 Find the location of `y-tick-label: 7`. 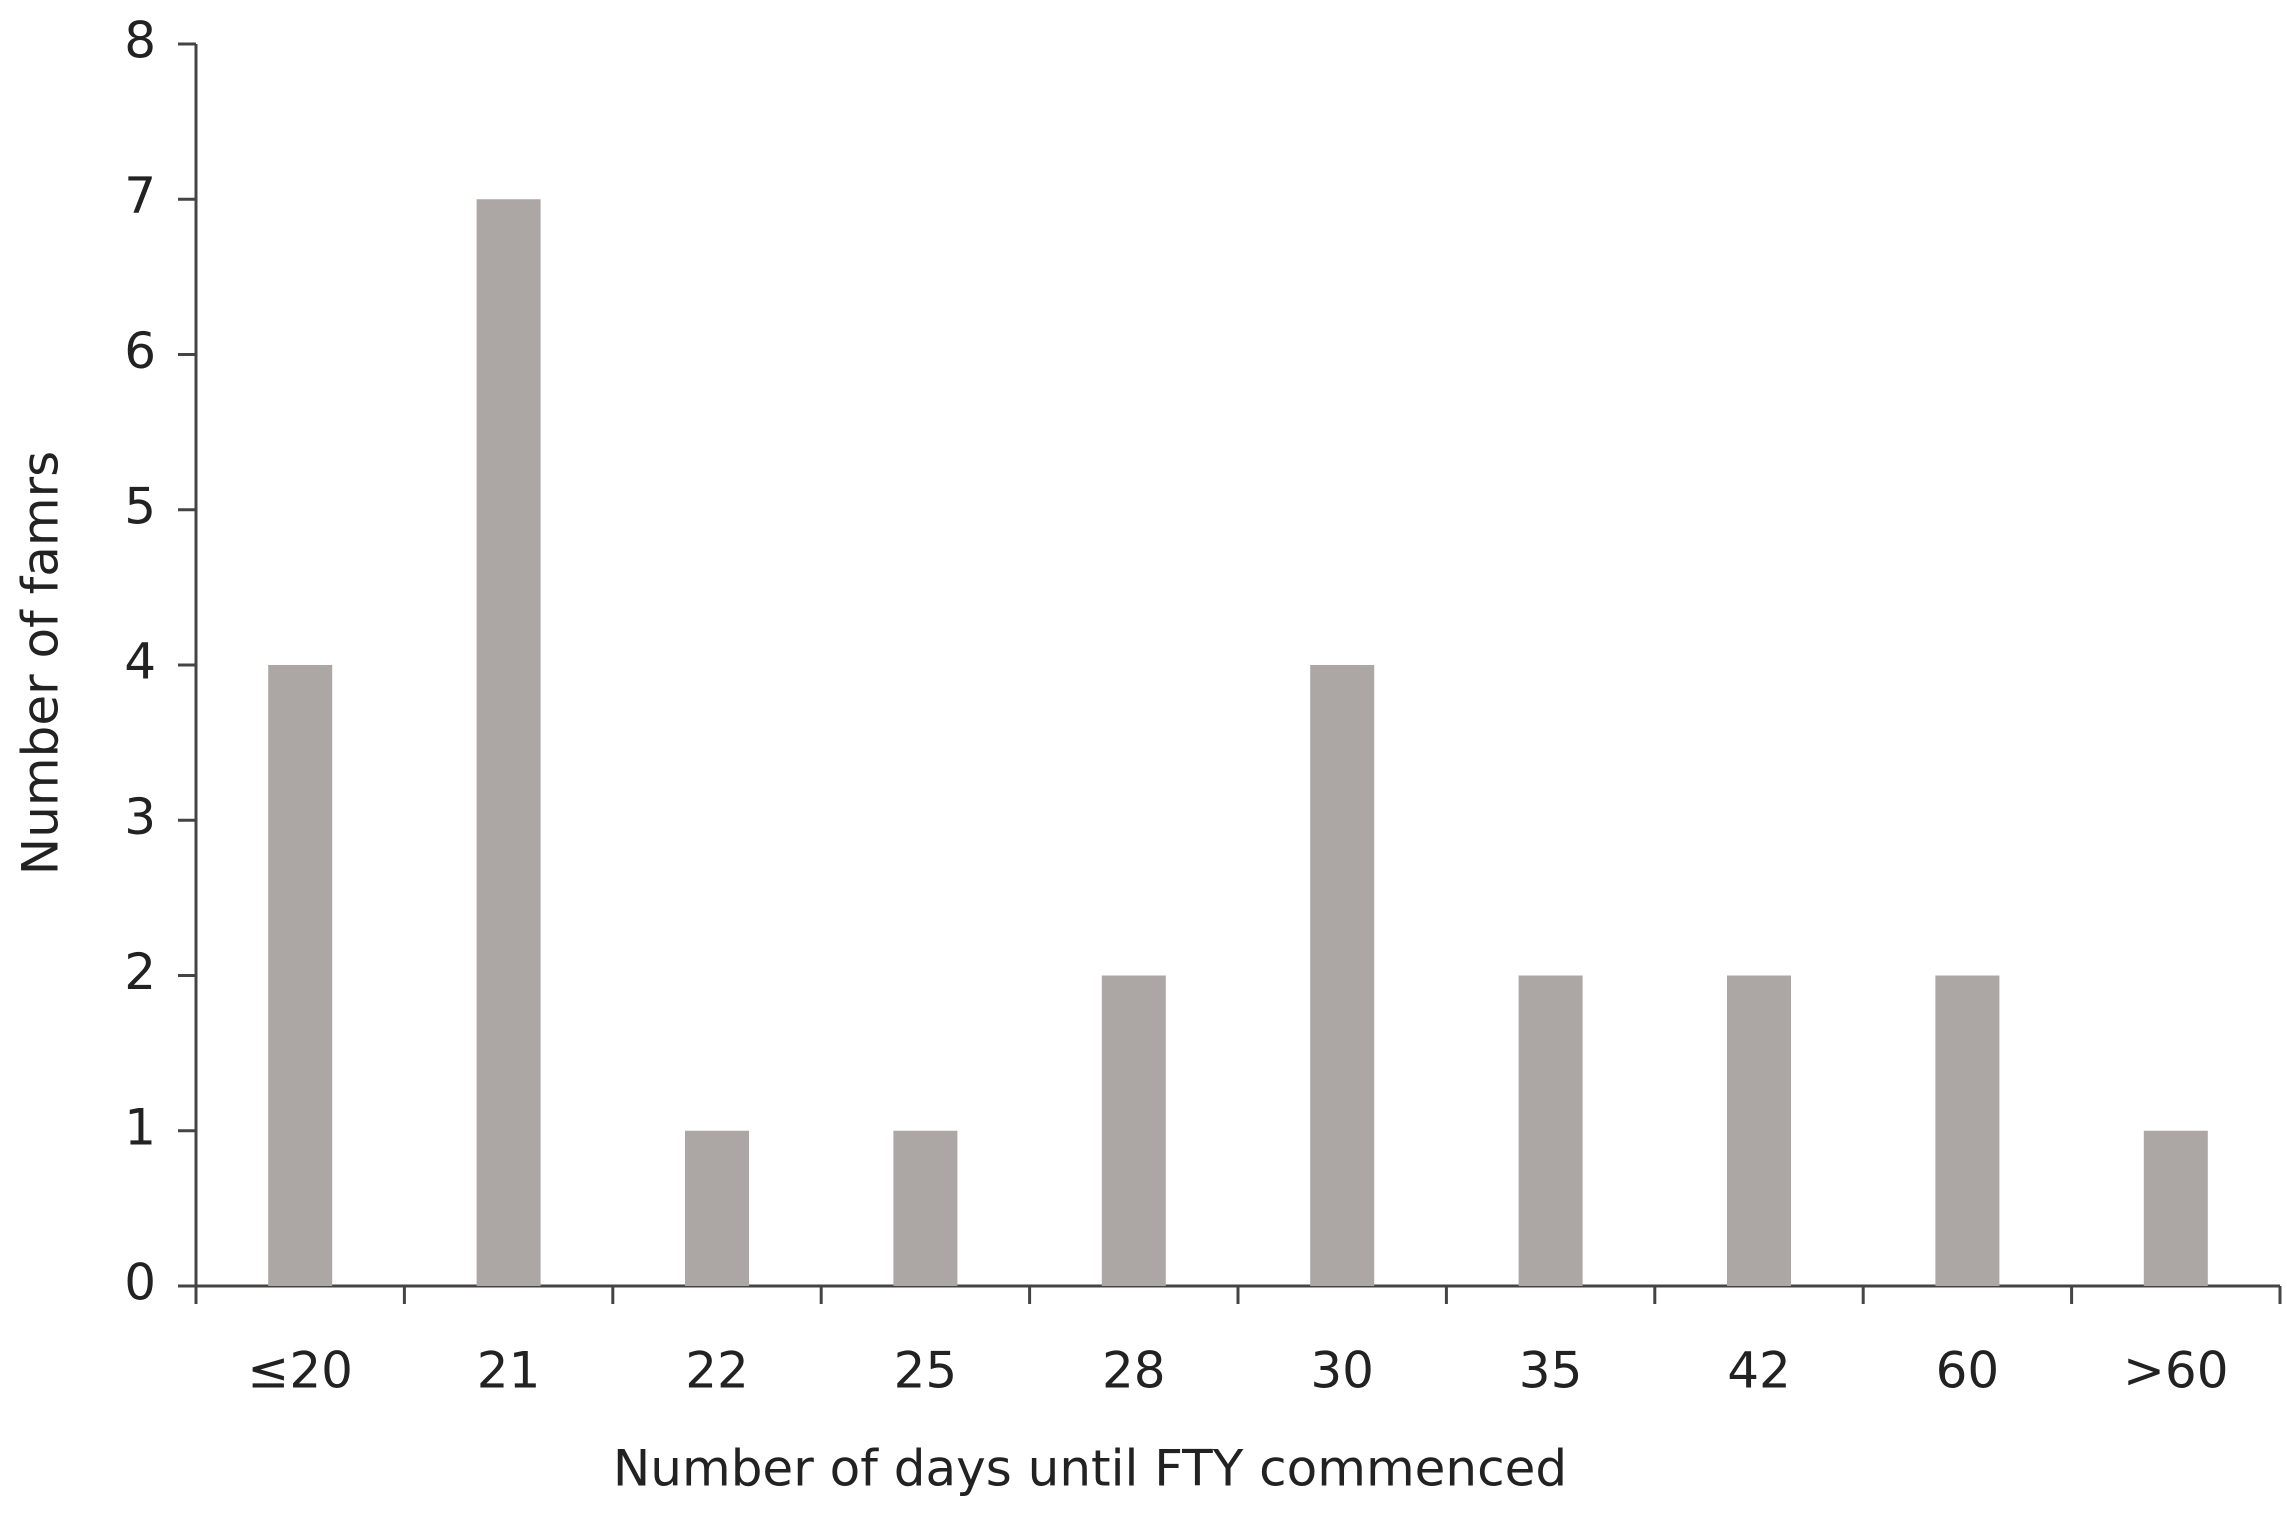

y-tick-label: 7 is located at coordinates (140, 196).